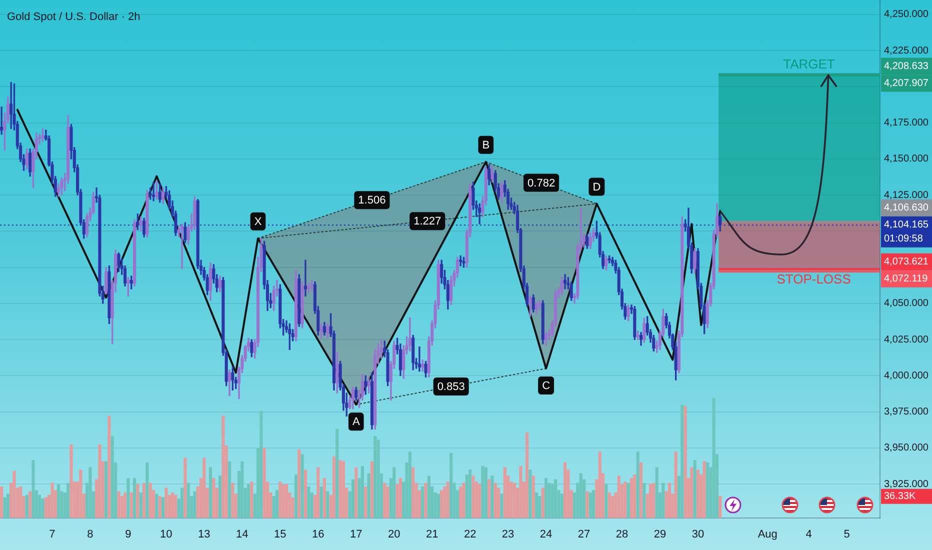 This screenshot has width=932, height=550. Describe the element at coordinates (768, 534) in the screenshot. I see `x-tick-label: Aug` at that location.